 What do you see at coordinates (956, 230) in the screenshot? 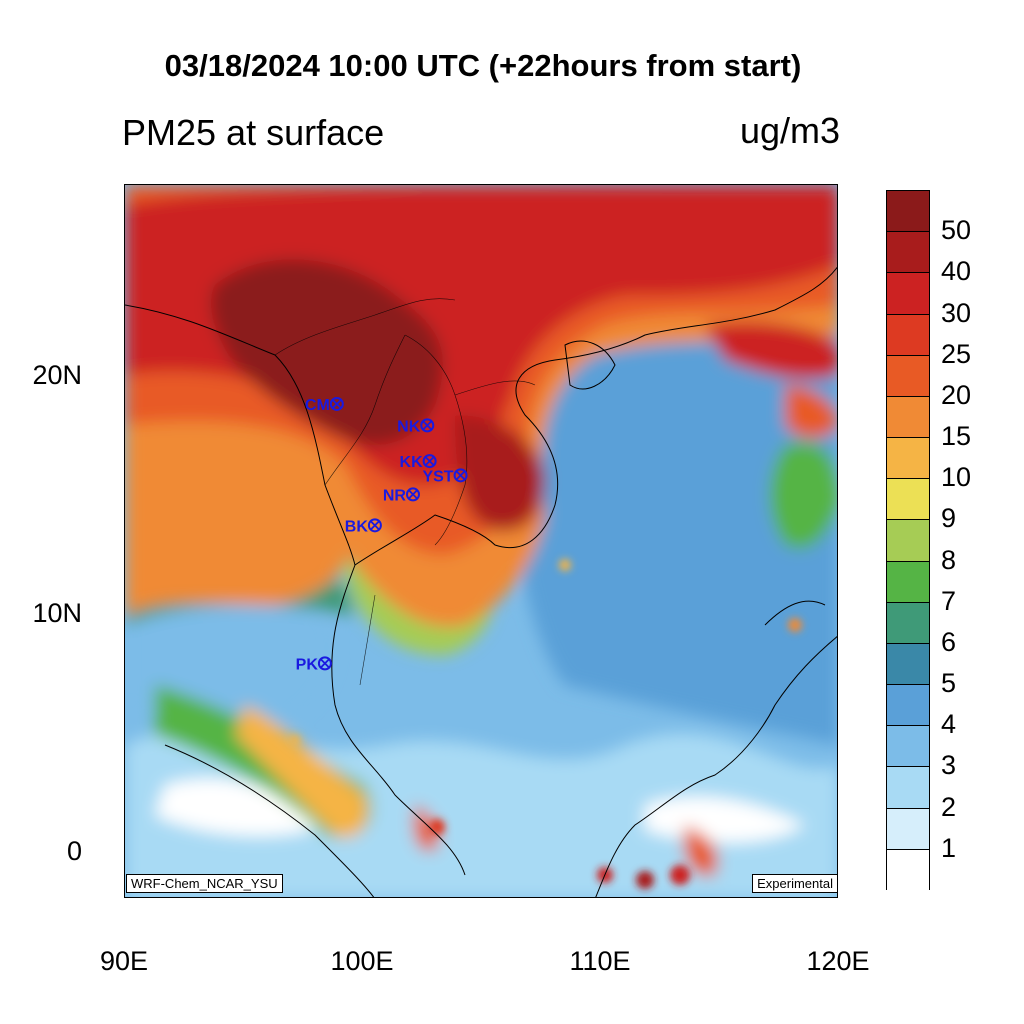
I see `colorbar-label: 50` at bounding box center [956, 230].